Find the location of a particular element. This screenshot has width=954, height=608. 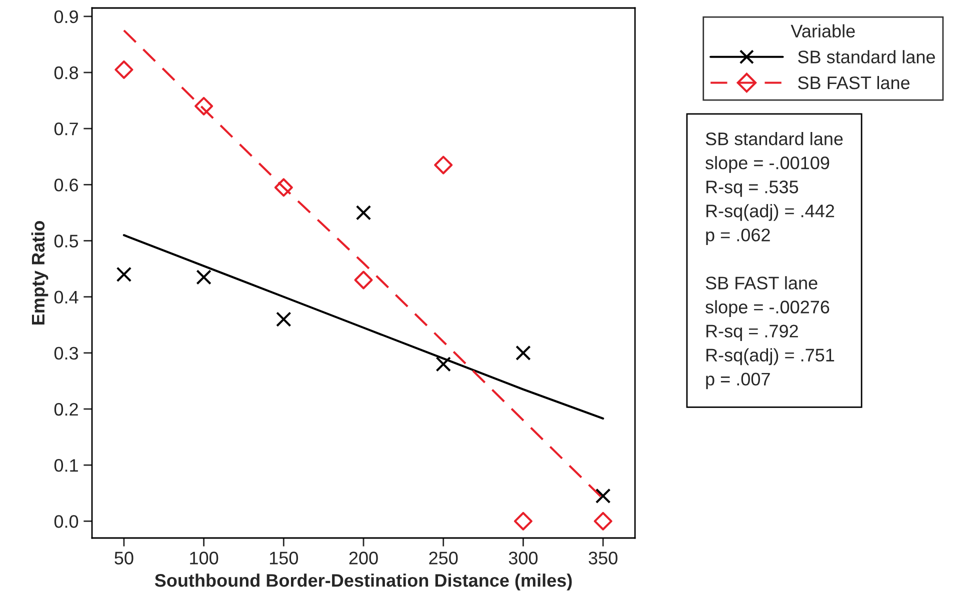

x-tick-label: 150 is located at coordinates (284, 558).